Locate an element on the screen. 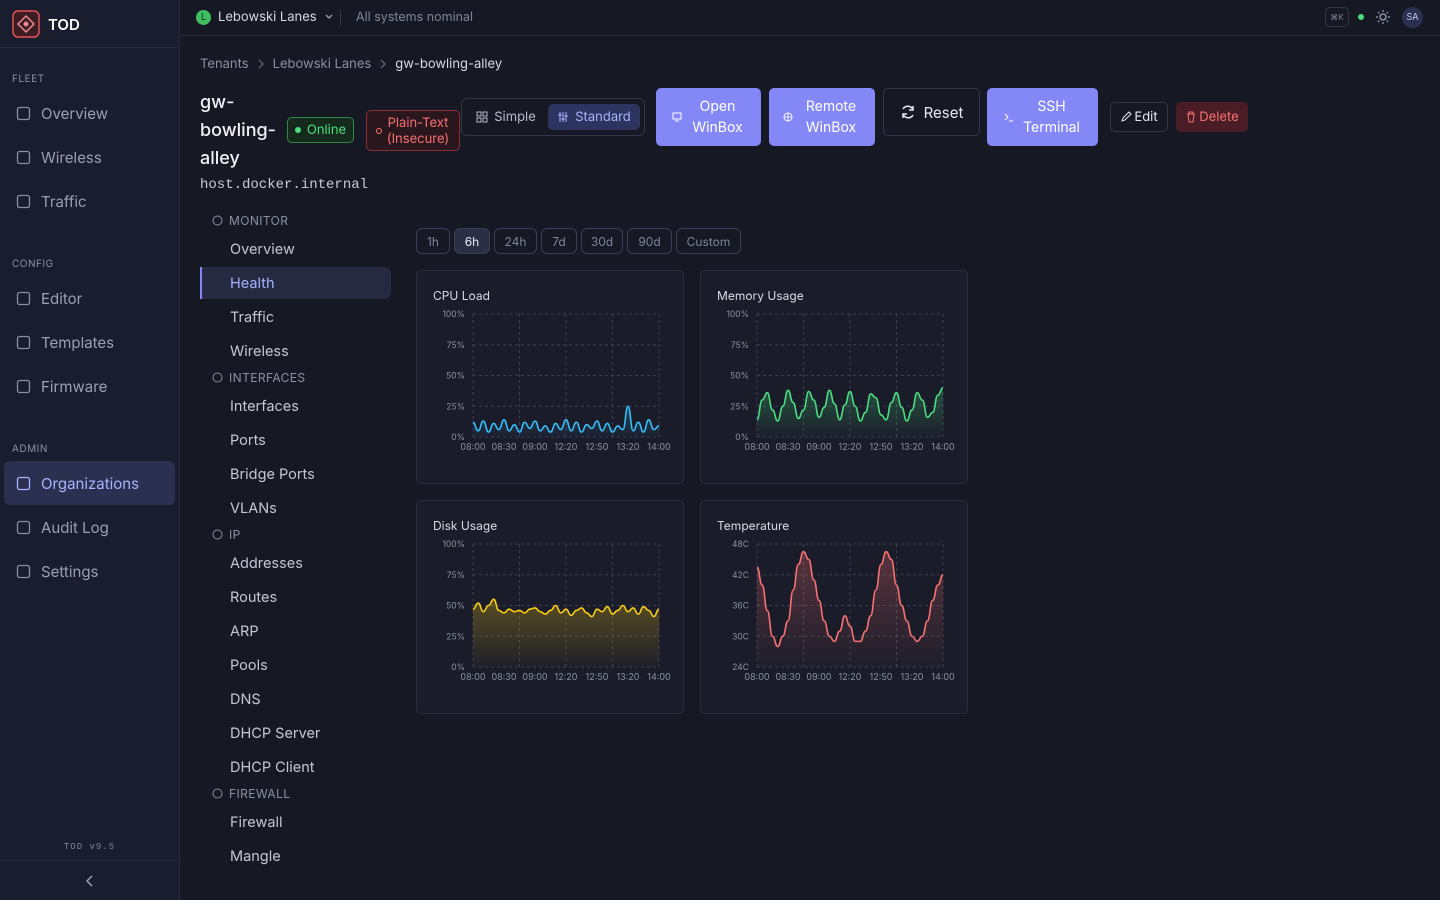 The height and width of the screenshot is (900, 1440). nav-item-label: Firmware is located at coordinates (74, 386).